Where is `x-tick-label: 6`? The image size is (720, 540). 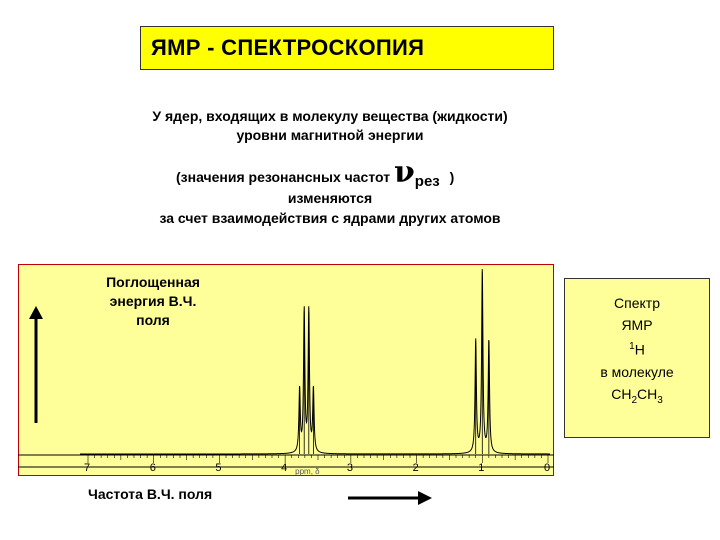
x-tick-label: 6 is located at coordinates (153, 468).